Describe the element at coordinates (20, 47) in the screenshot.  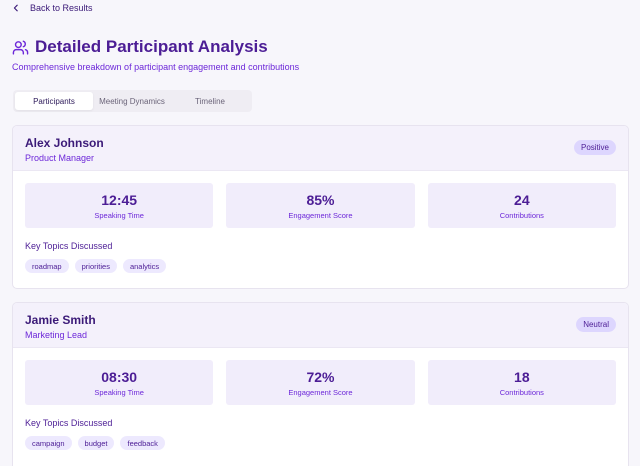
I see `users-icon` at that location.